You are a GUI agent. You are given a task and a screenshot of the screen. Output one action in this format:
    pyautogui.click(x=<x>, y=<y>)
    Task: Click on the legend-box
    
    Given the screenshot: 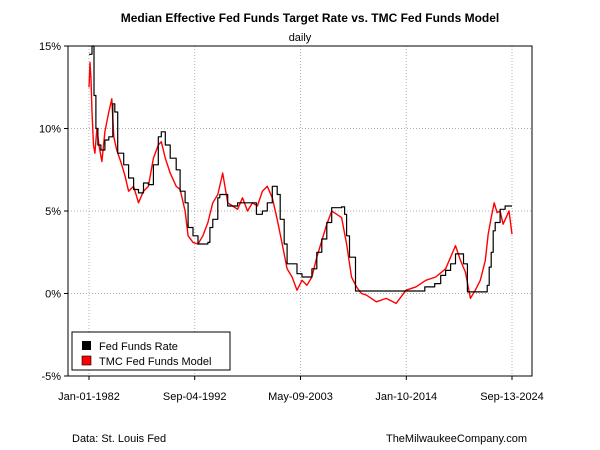 What is the action you would take?
    pyautogui.click(x=151, y=351)
    